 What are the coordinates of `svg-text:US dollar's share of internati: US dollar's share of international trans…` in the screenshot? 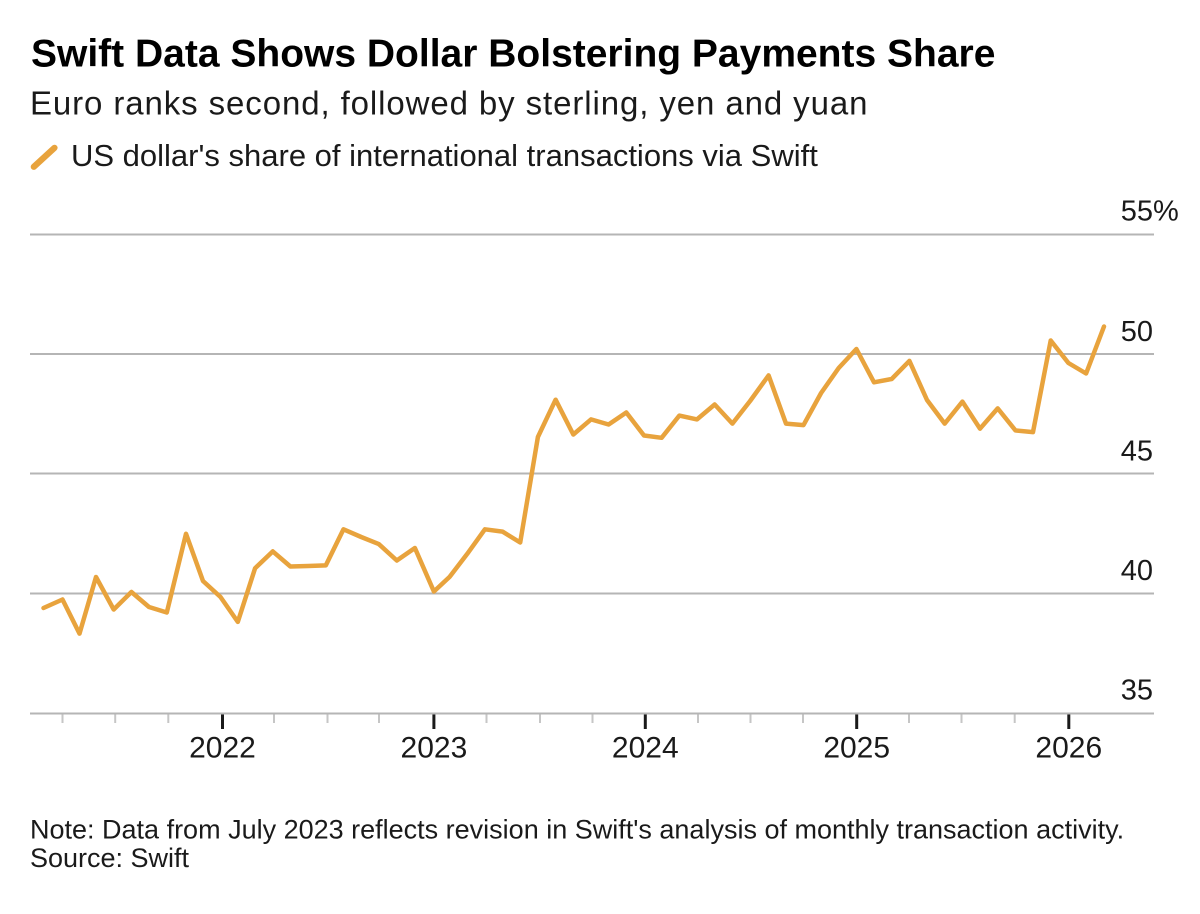 It's located at (444, 155).